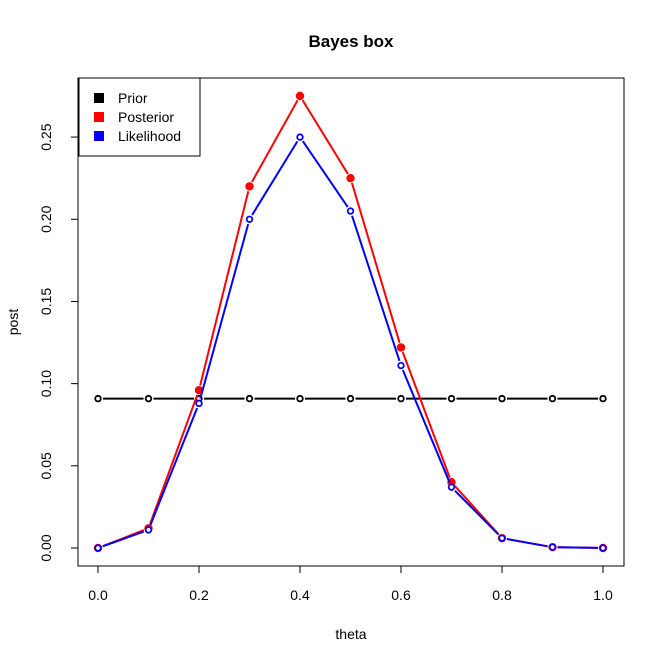  What do you see at coordinates (46, 465) in the screenshot?
I see `y-tick-label: 0.05` at bounding box center [46, 465].